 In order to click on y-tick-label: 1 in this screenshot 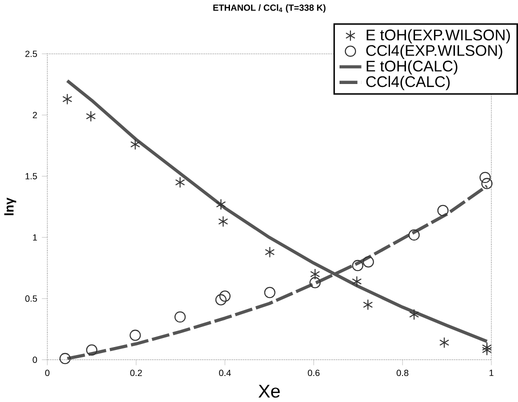, I will do `click(35, 237)`.